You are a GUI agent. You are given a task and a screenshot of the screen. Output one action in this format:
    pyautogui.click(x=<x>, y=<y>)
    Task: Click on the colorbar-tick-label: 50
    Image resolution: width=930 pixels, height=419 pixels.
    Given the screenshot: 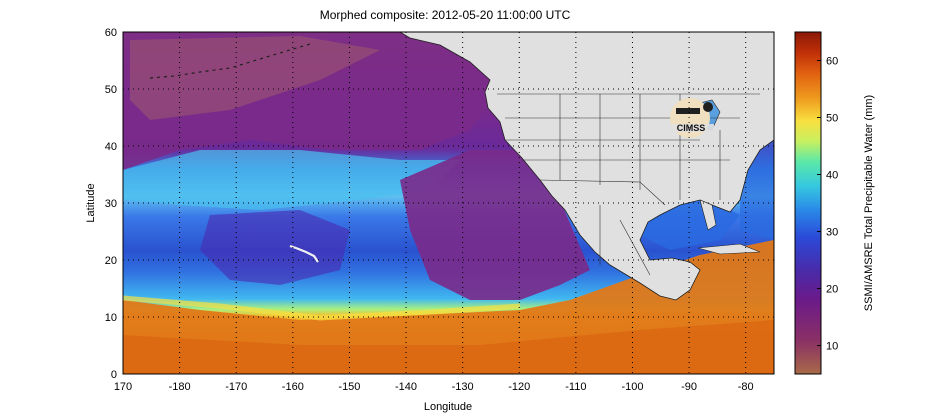 What is the action you would take?
    pyautogui.click(x=832, y=119)
    